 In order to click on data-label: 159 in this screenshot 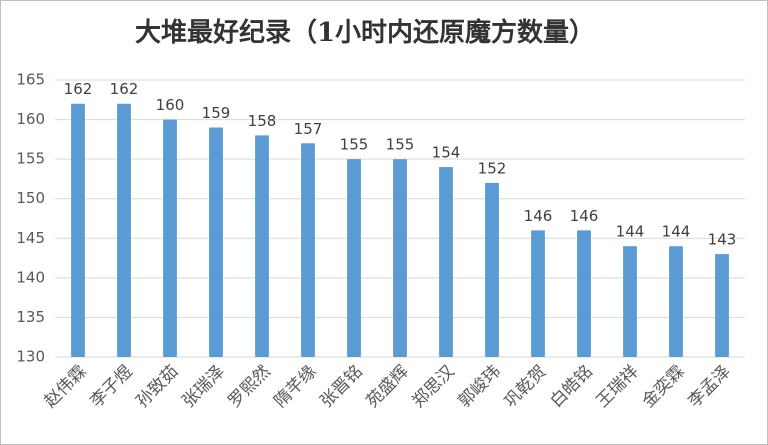, I will do `click(216, 113)`.